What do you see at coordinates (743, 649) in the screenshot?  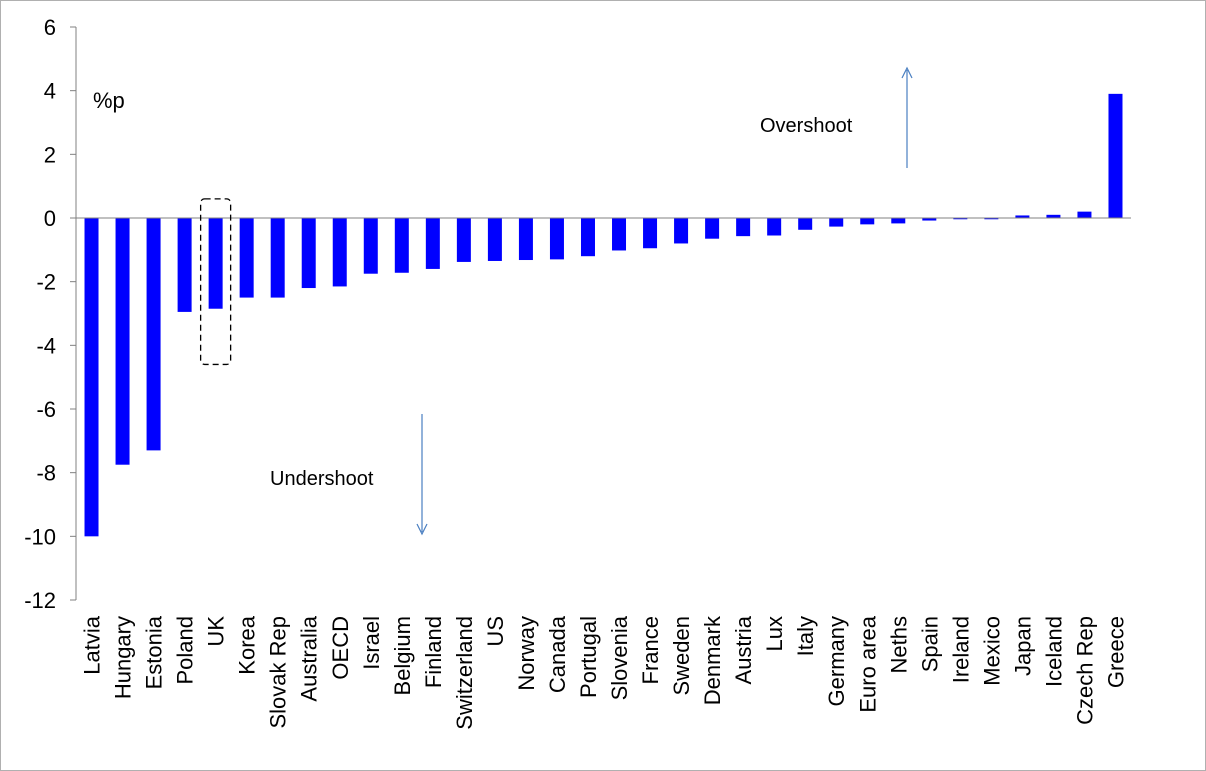 I see `x-tick-label: Austria` at bounding box center [743, 649].